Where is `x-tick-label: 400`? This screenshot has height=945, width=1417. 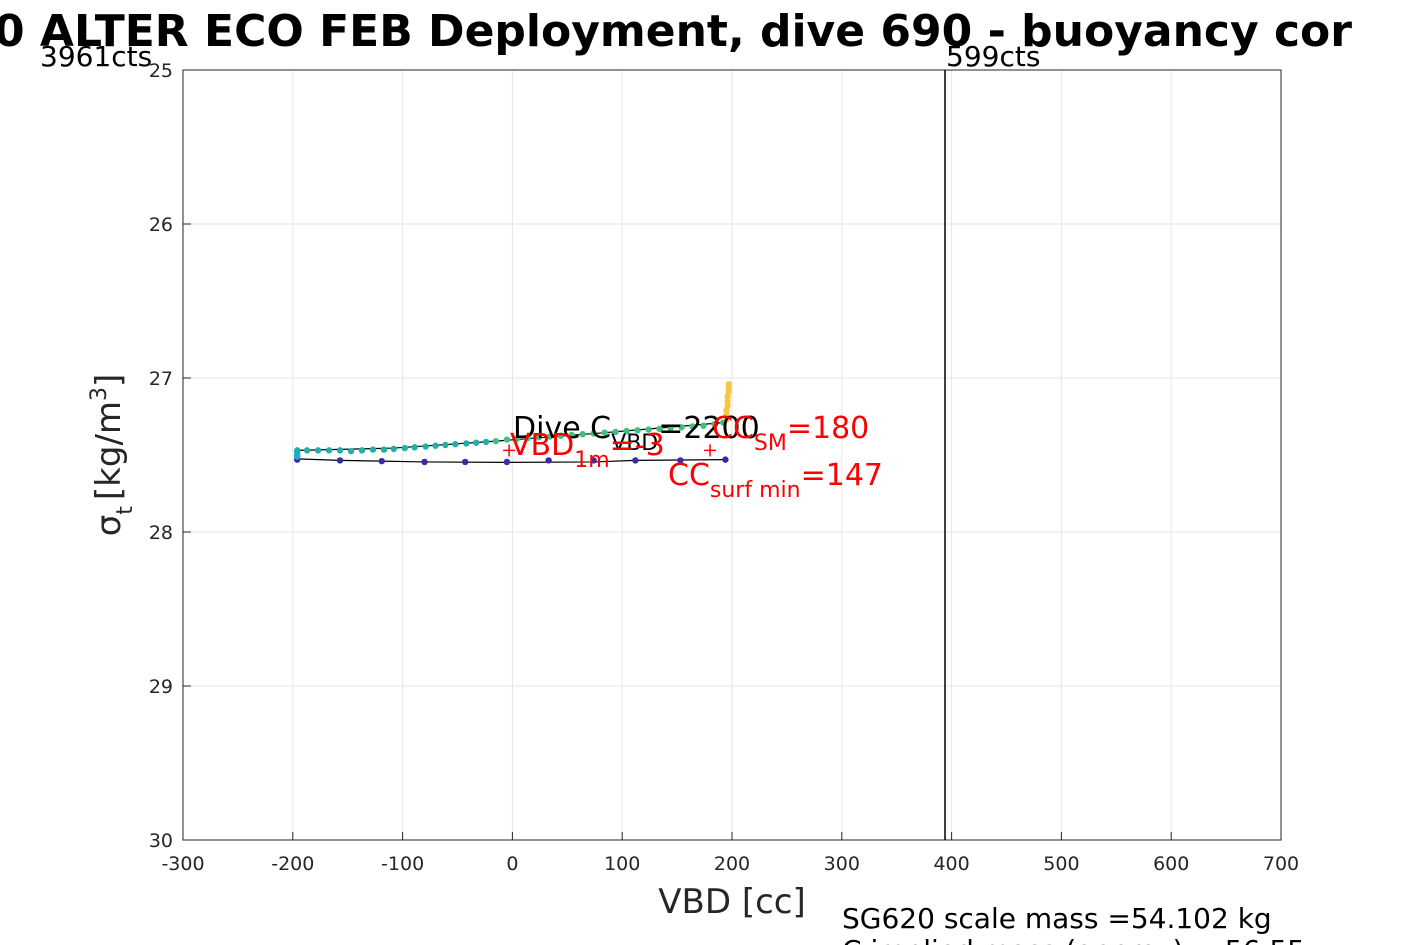
x-tick-label: 400 is located at coordinates (951, 864).